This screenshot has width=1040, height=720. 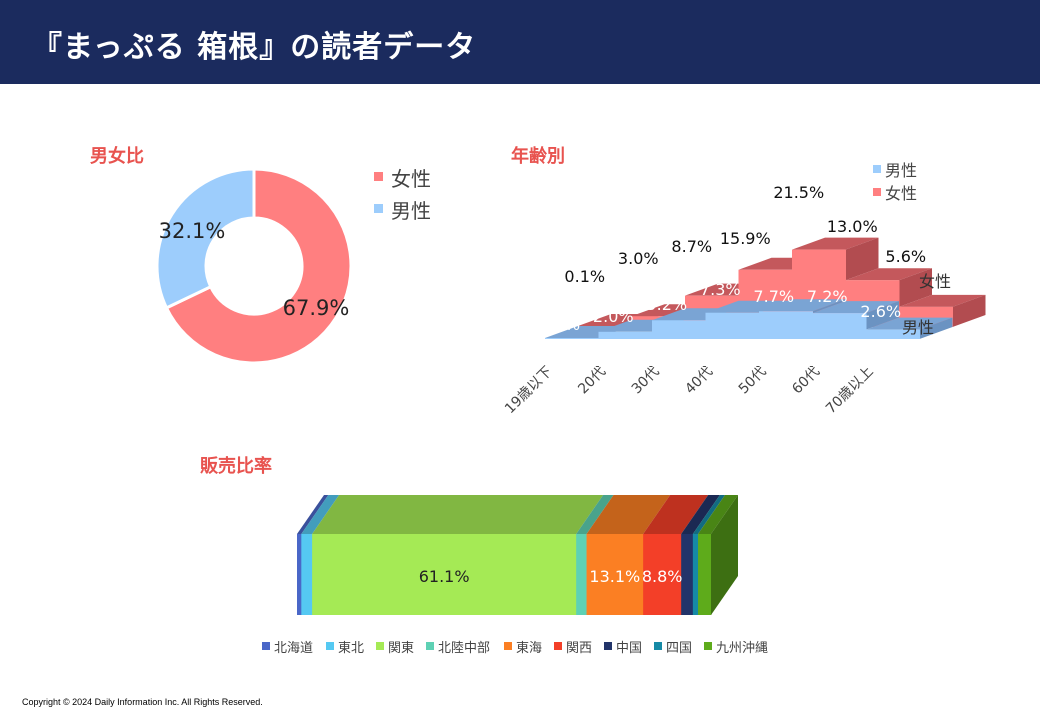 I want to click on age-male-label-1: 2.0%, so click(x=613, y=316).